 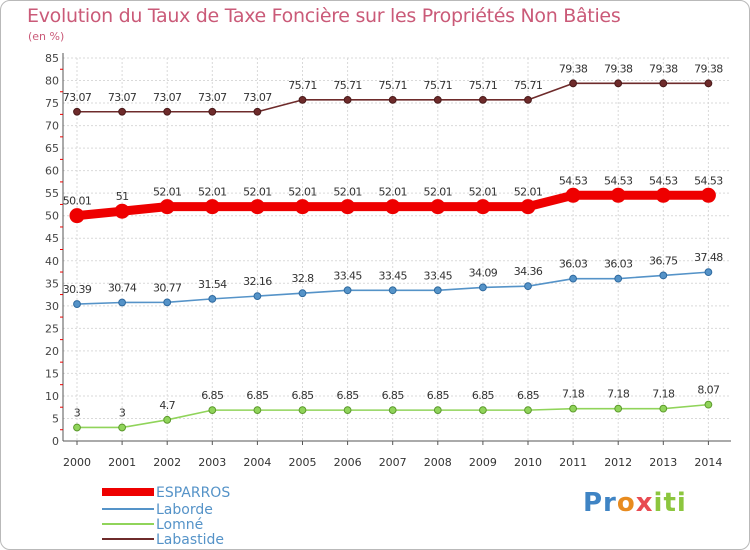 What do you see at coordinates (573, 264) in the screenshot?
I see `data-label-laborde: 36.03` at bounding box center [573, 264].